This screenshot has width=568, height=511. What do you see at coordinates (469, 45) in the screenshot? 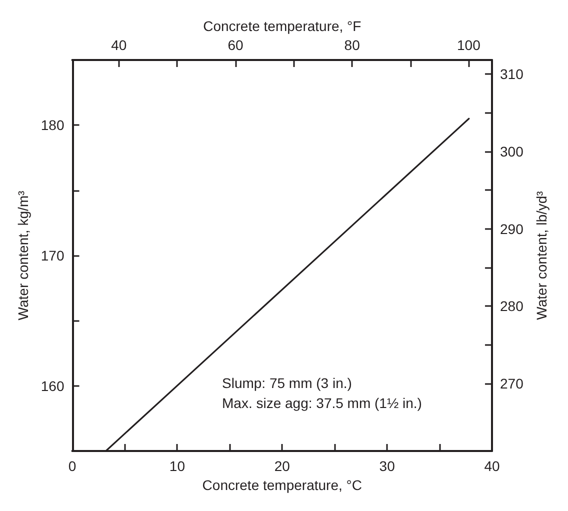
I see `x2-tick-label: 100` at bounding box center [469, 45].